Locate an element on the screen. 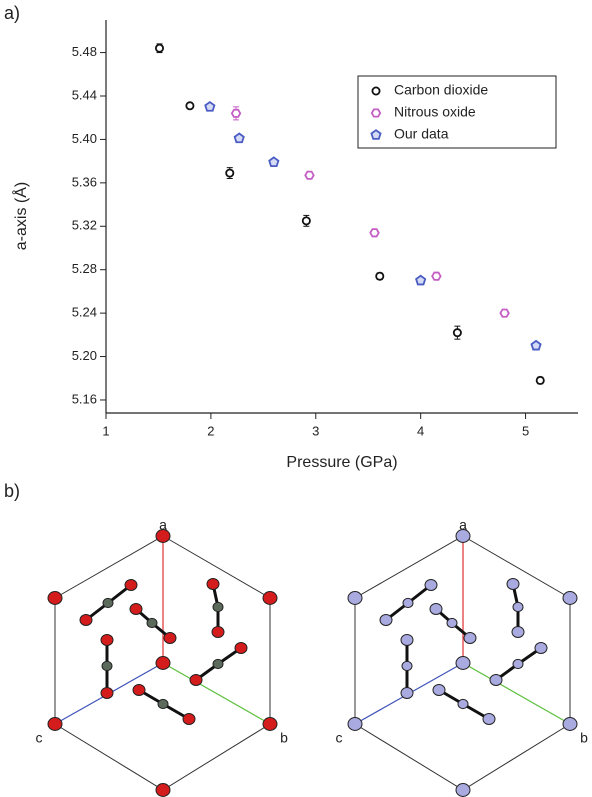 Image resolution: width=592 pixels, height=797 pixels. legend-box is located at coordinates (457, 112).